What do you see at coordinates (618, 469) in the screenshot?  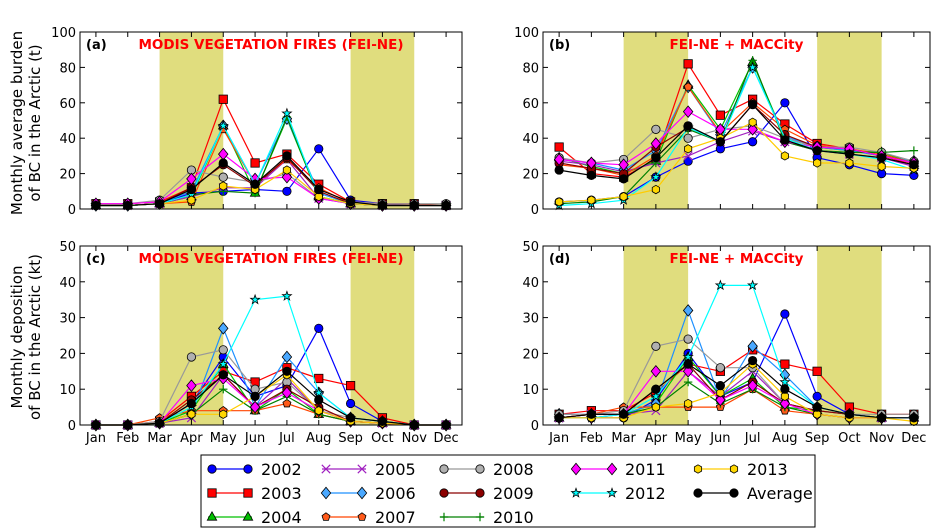 I see `legend-entry-2011: 2011` at bounding box center [618, 469].